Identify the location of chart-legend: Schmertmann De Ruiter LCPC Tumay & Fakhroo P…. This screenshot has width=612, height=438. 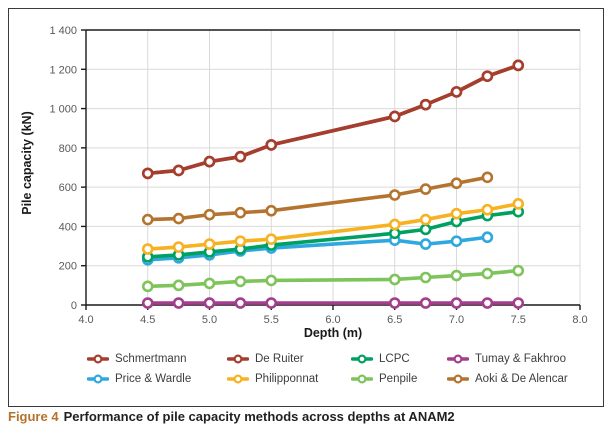
(327, 369).